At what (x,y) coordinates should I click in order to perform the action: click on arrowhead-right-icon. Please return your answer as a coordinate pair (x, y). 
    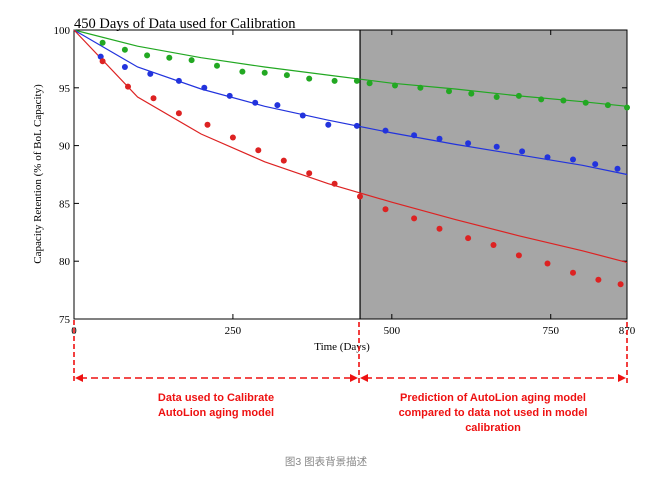
    Looking at the image, I should click on (622, 378).